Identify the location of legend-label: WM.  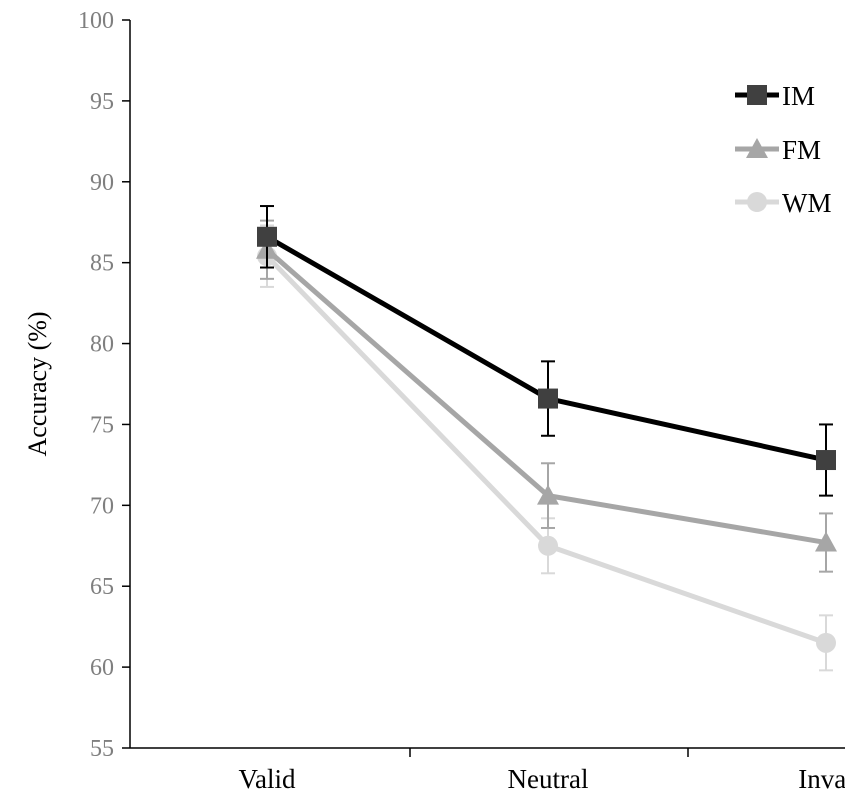
(807, 203).